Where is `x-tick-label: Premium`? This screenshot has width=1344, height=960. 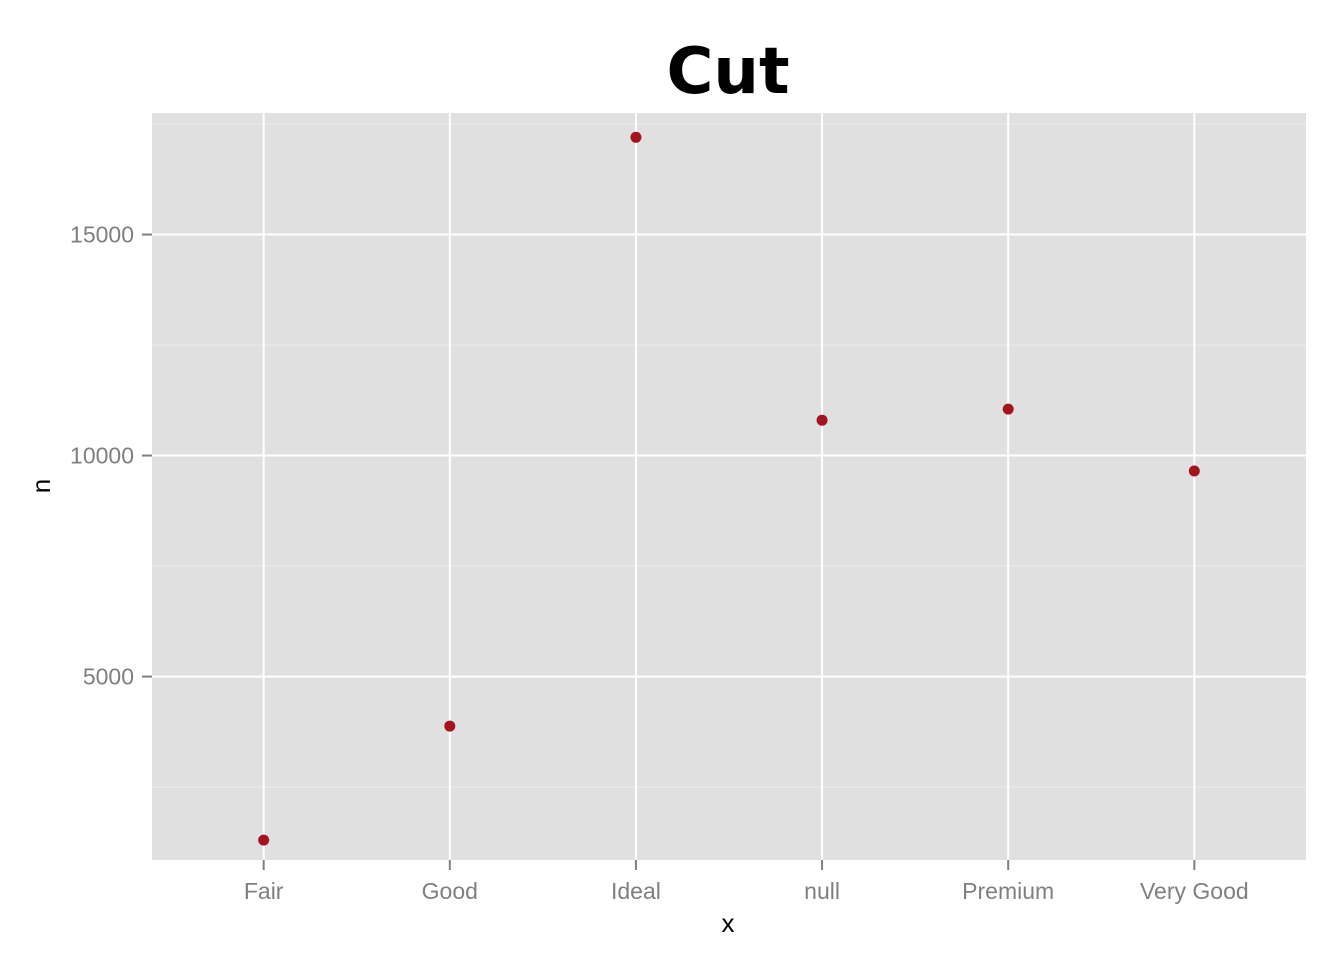 x-tick-label: Premium is located at coordinates (1008, 891).